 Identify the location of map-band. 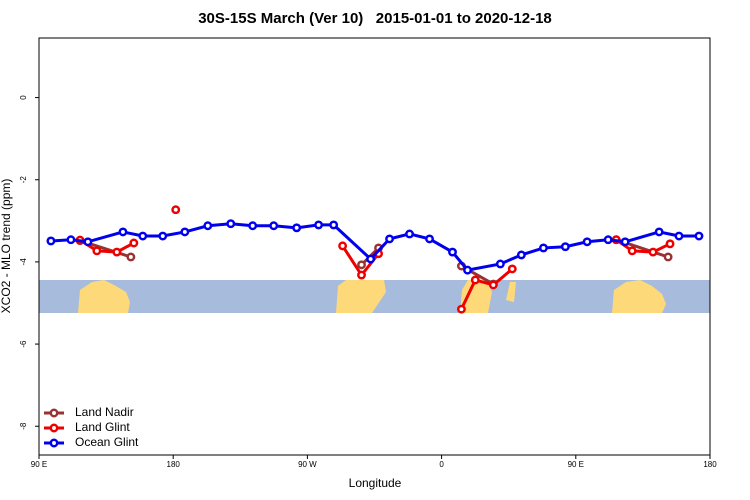
(374, 296).